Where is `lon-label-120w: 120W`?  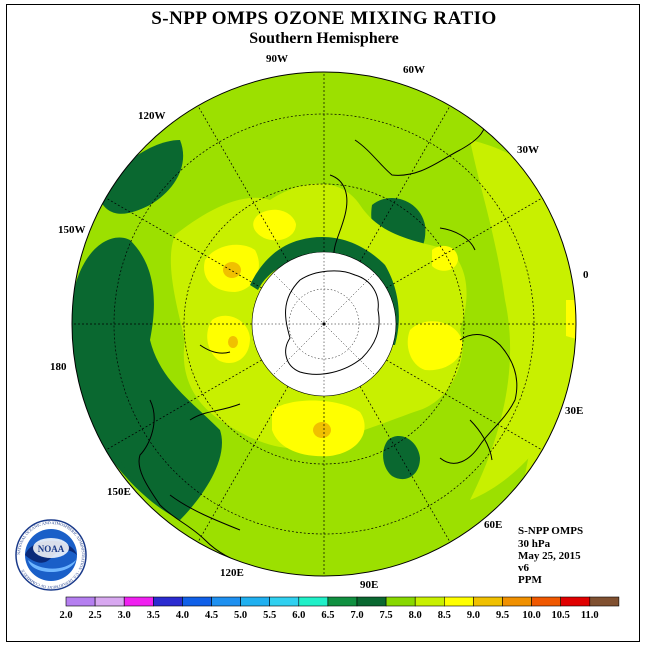
lon-label-120w: 120W is located at coordinates (152, 116).